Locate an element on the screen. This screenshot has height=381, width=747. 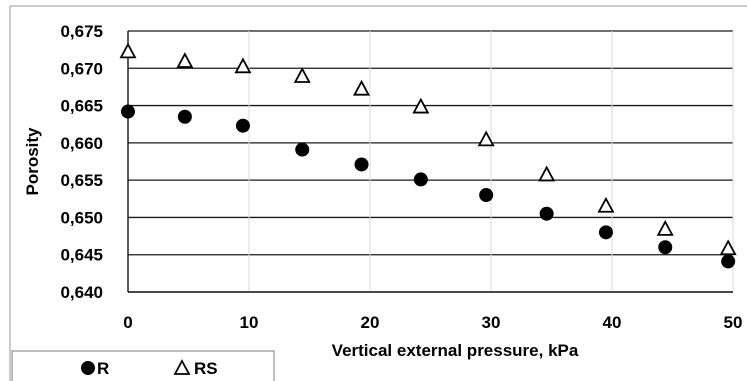
legend-label-rs: RS is located at coordinates (206, 368).